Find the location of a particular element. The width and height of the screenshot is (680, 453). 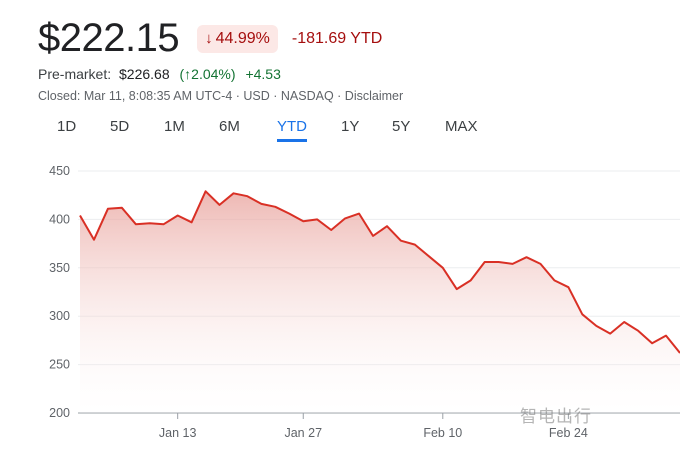

current-price: $222.15 is located at coordinates (109, 38).